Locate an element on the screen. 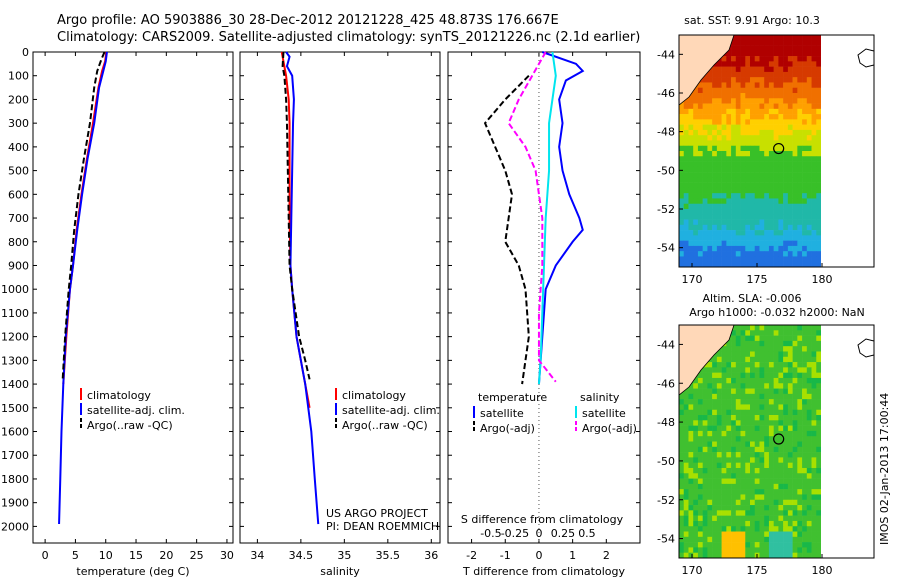 Image resolution: width=900 pixels, height=580 pixels. y-tick-label: 1700 is located at coordinates (15, 455).